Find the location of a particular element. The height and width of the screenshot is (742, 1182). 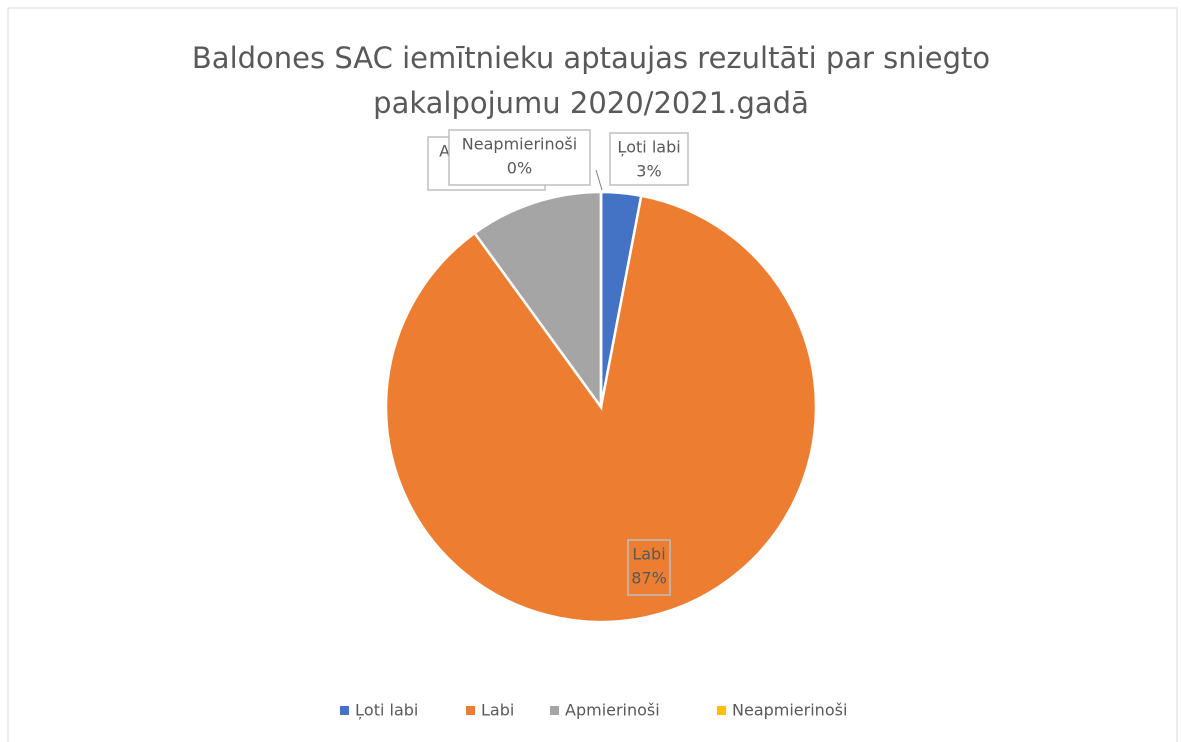

pie-slice is located at coordinates (537, 300).